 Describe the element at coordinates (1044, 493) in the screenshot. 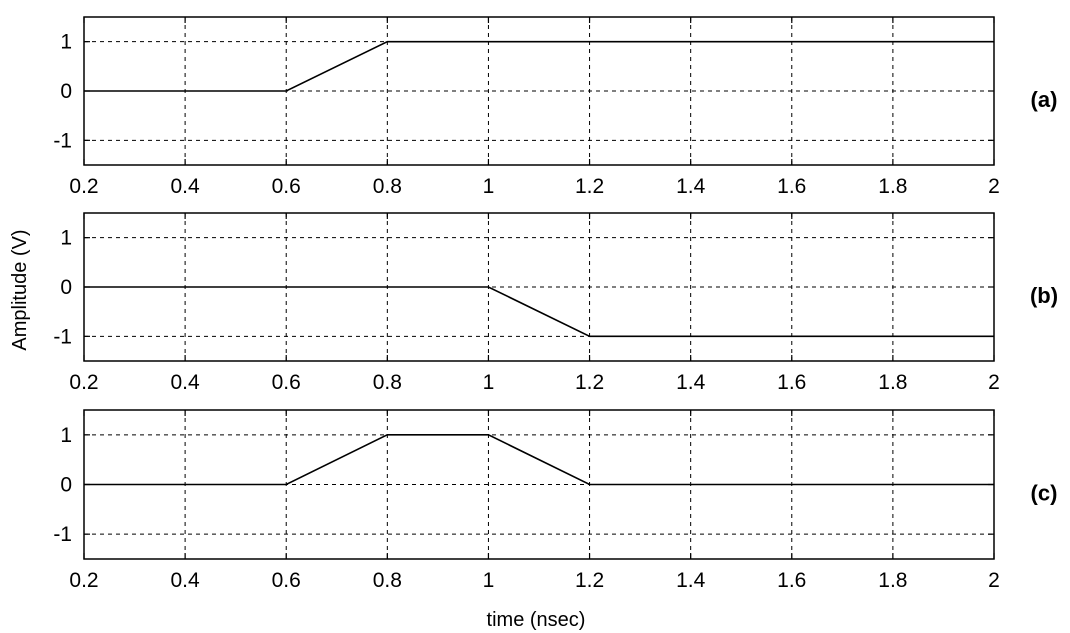

I see `panel-label: (c)` at that location.